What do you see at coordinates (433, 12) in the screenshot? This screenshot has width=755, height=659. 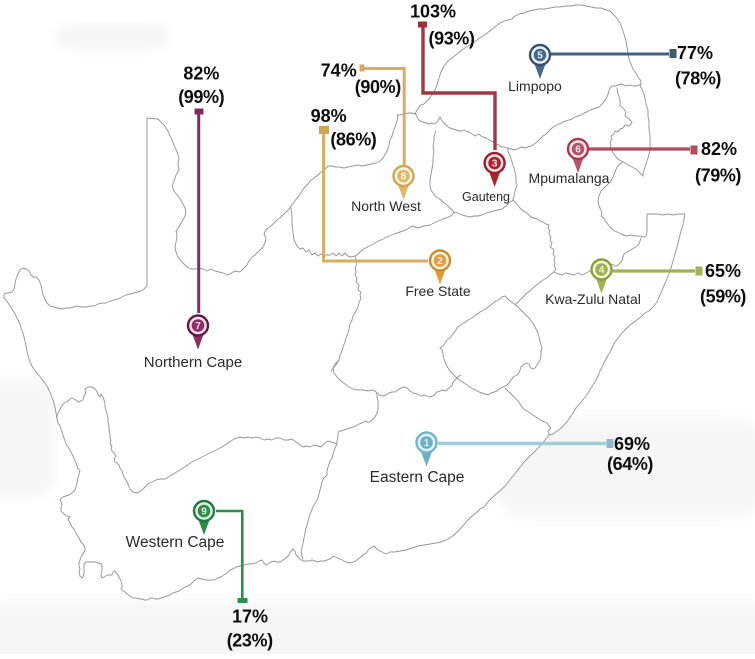 I see `svg-text: 103%` at bounding box center [433, 12].